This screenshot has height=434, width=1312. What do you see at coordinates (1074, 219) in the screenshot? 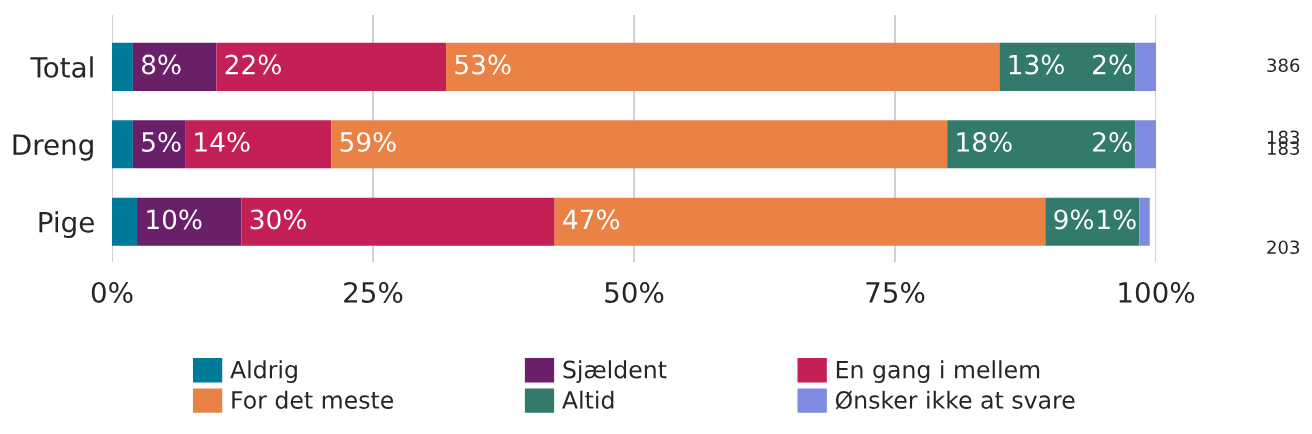
I see `data-label: 9%` at bounding box center [1074, 219].